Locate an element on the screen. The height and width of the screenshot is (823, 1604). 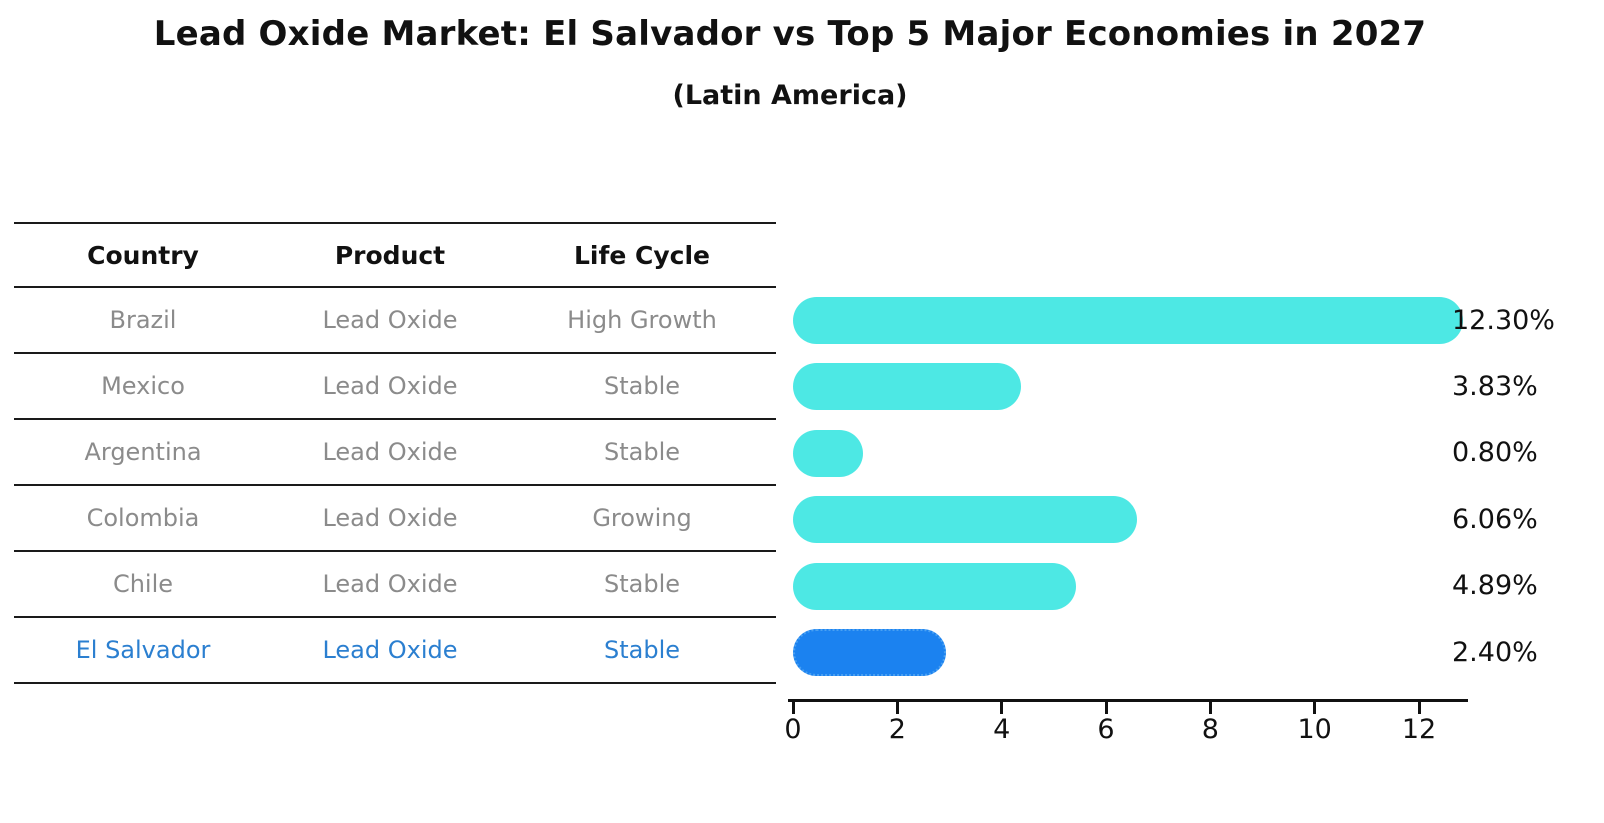
table-row: Argentina Lead Oxide Stable is located at coordinates (395, 453).